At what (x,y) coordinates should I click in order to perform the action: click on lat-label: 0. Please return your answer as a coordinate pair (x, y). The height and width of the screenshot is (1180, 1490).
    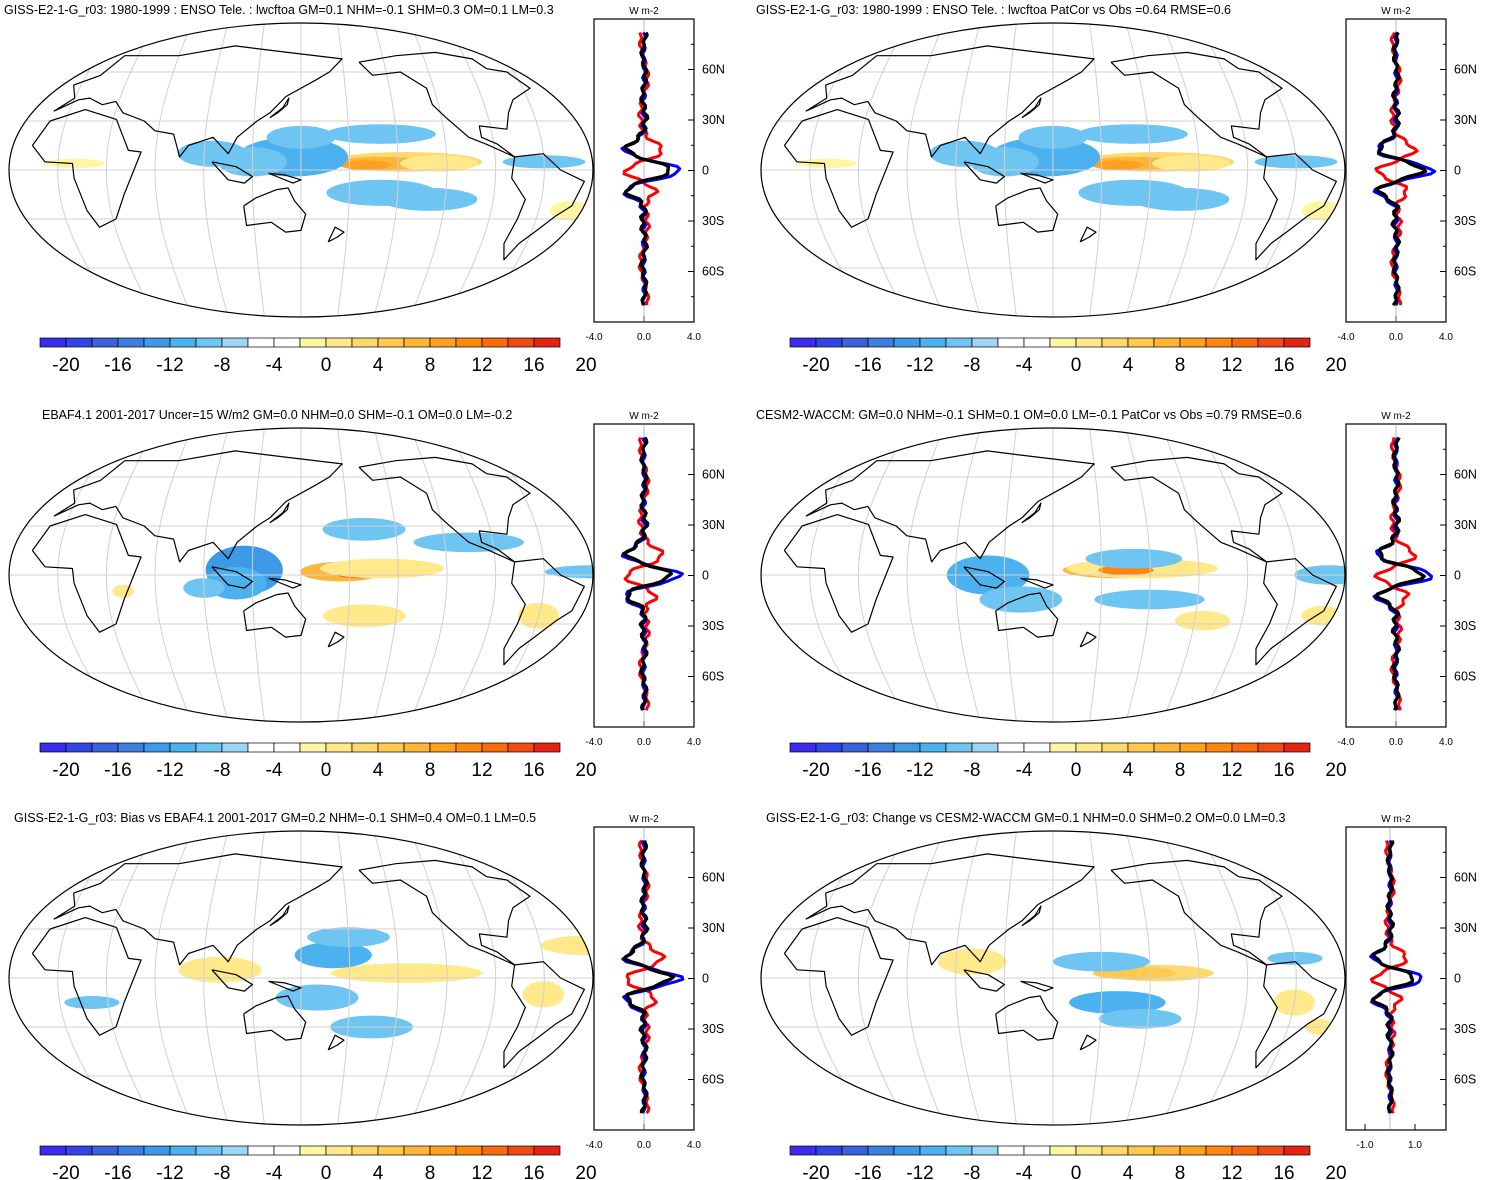
    Looking at the image, I should click on (705, 979).